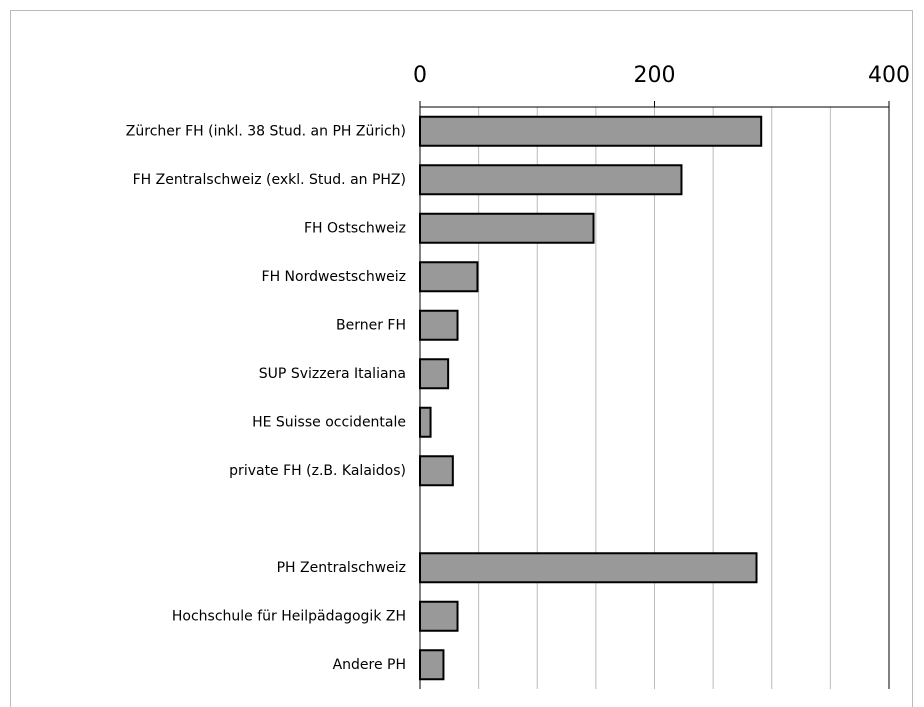  Describe the element at coordinates (289, 616) in the screenshot. I see `y-tick-label: Hochschule für Heilpädagogik ZH` at that location.